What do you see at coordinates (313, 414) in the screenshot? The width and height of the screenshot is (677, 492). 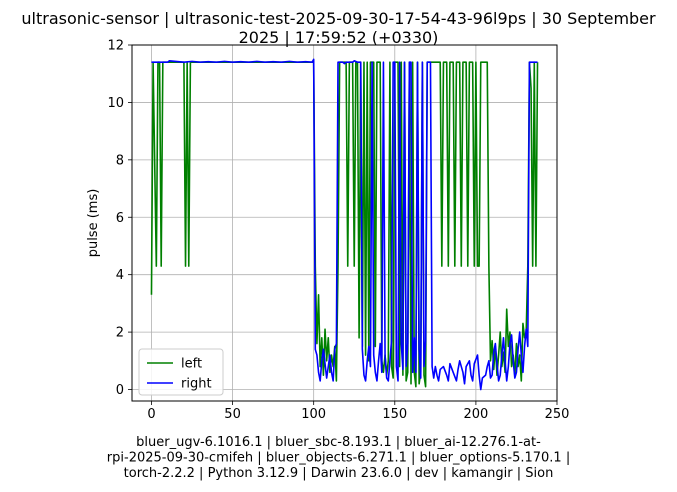 I see `x-tick-label: 100` at bounding box center [313, 414].